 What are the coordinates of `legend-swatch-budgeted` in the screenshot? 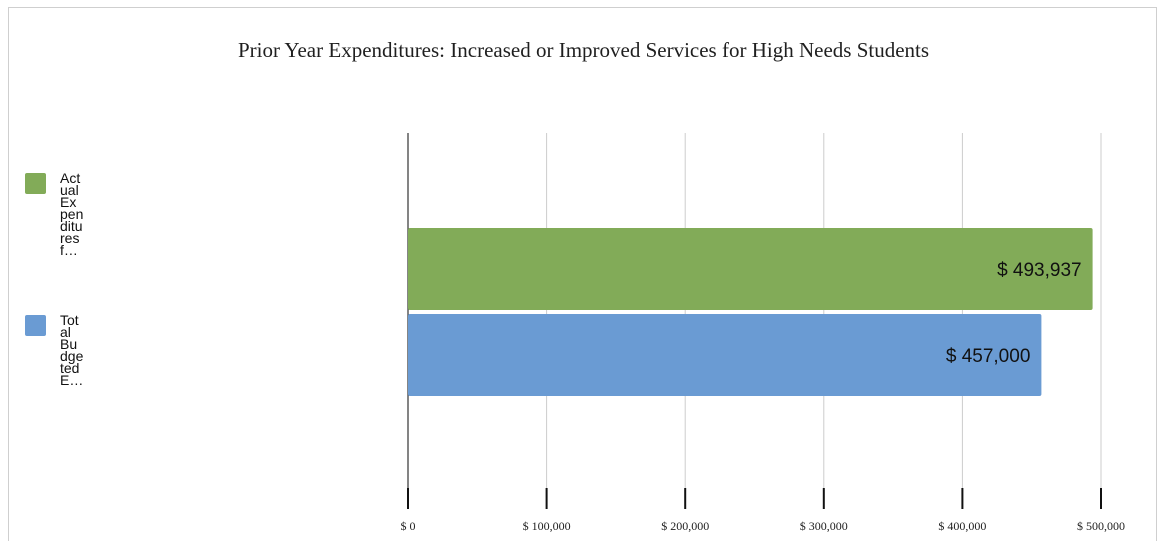 It's located at (35, 325).